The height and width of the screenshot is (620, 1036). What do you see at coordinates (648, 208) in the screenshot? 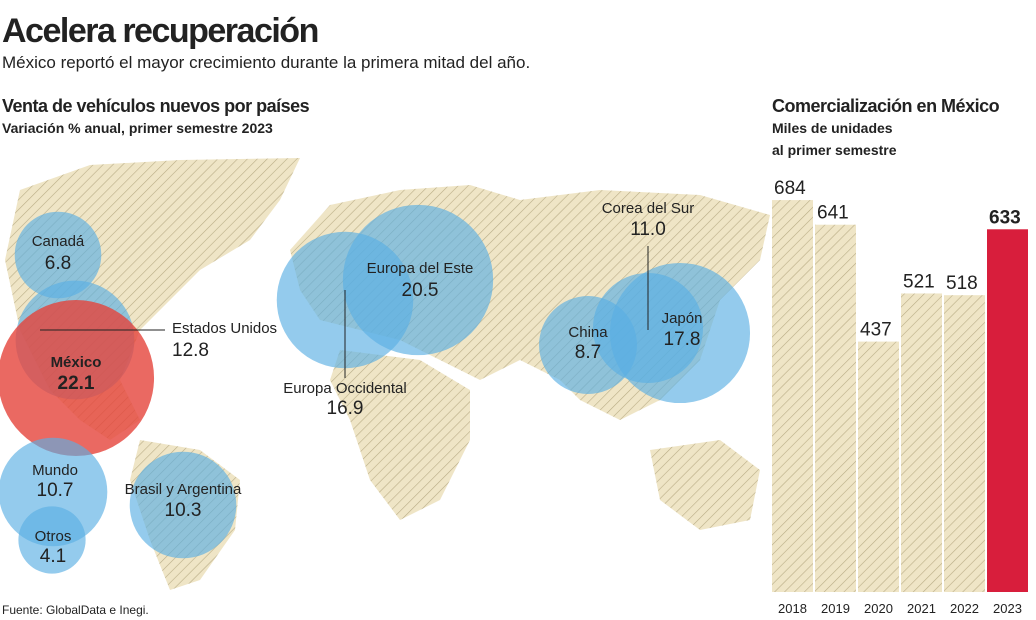
I see `bubble-name: Corea del Sur` at bounding box center [648, 208].